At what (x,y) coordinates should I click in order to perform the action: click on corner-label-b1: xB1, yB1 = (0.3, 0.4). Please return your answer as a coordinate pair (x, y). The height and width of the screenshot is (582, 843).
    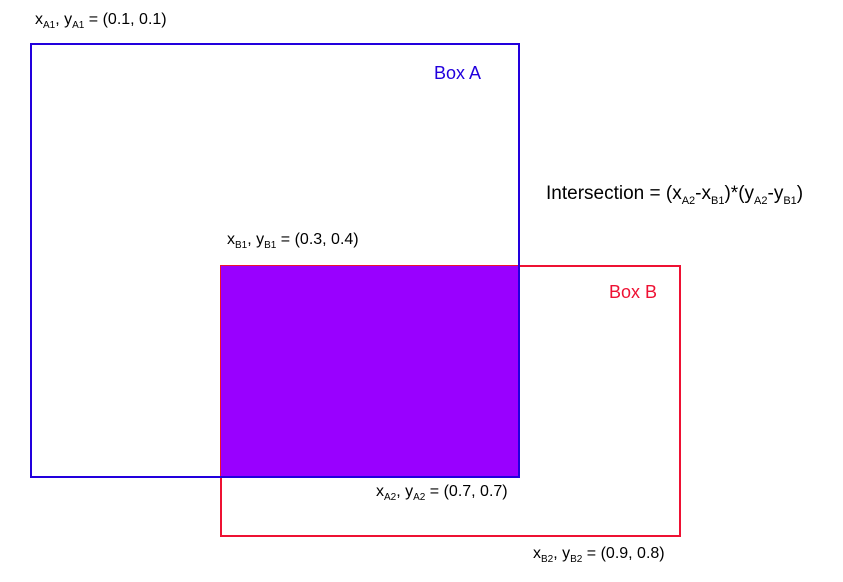
    Looking at the image, I should click on (293, 241).